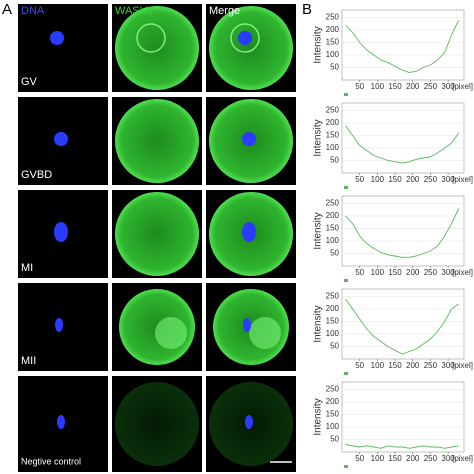 The height and width of the screenshot is (474, 474). Describe the element at coordinates (28, 361) in the screenshot. I see `row-label: MII` at that location.